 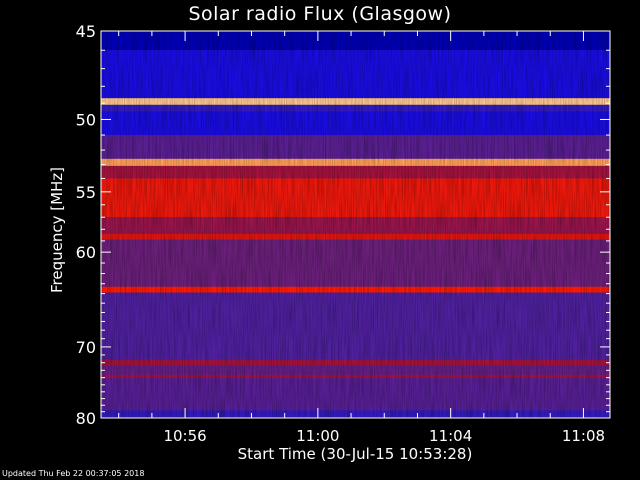 What do you see at coordinates (184, 436) in the screenshot?
I see `x-tick-label: 10:56` at bounding box center [184, 436].